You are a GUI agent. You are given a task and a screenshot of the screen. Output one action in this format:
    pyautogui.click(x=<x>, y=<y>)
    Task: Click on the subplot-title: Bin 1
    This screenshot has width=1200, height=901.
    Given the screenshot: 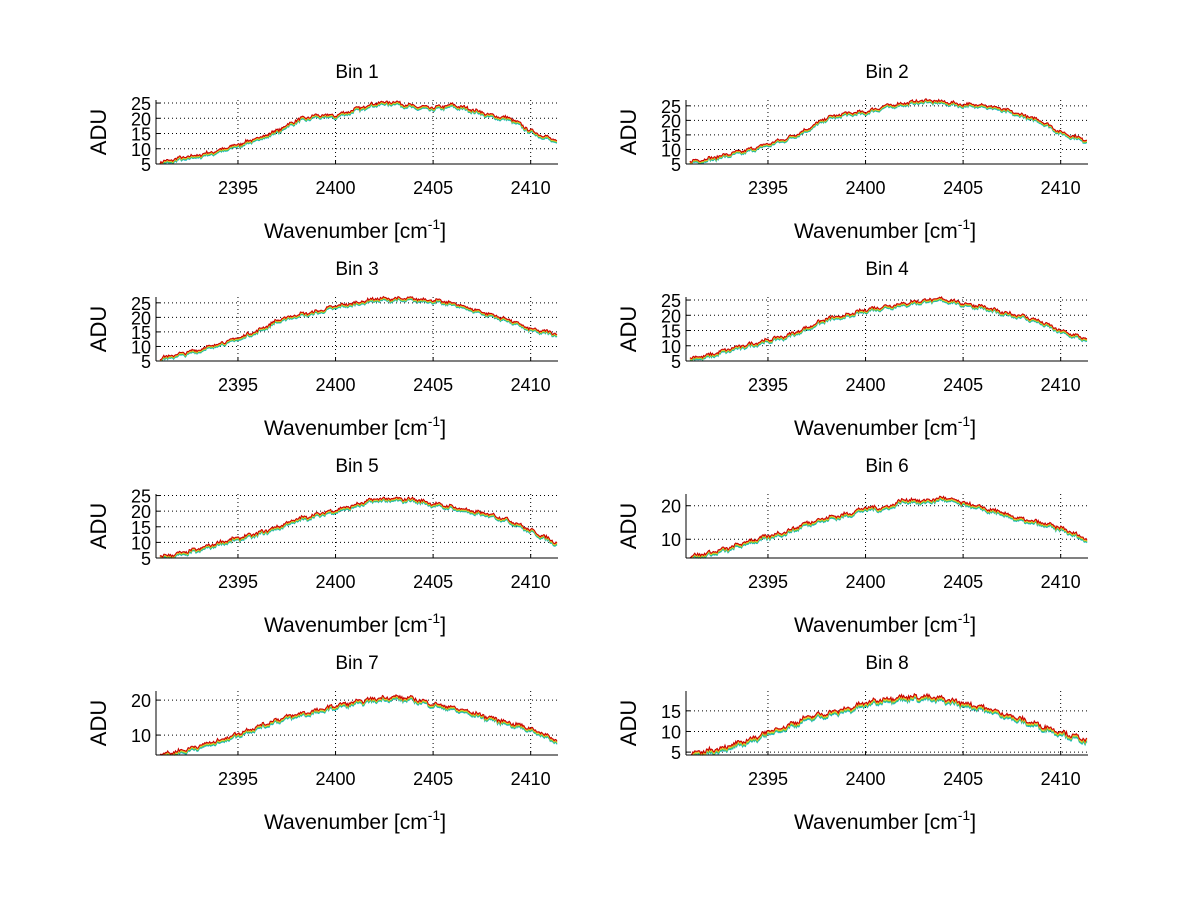 What is the action you would take?
    pyautogui.click(x=356, y=72)
    